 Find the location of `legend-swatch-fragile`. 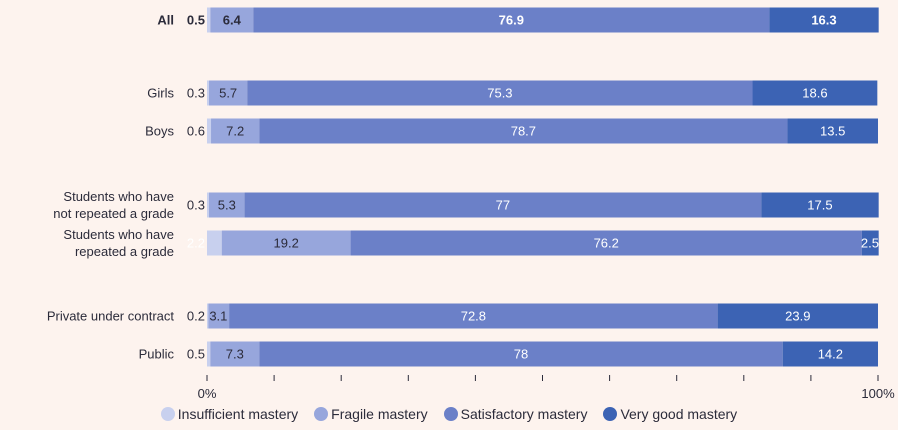

legend-swatch-fragile is located at coordinates (321, 414).